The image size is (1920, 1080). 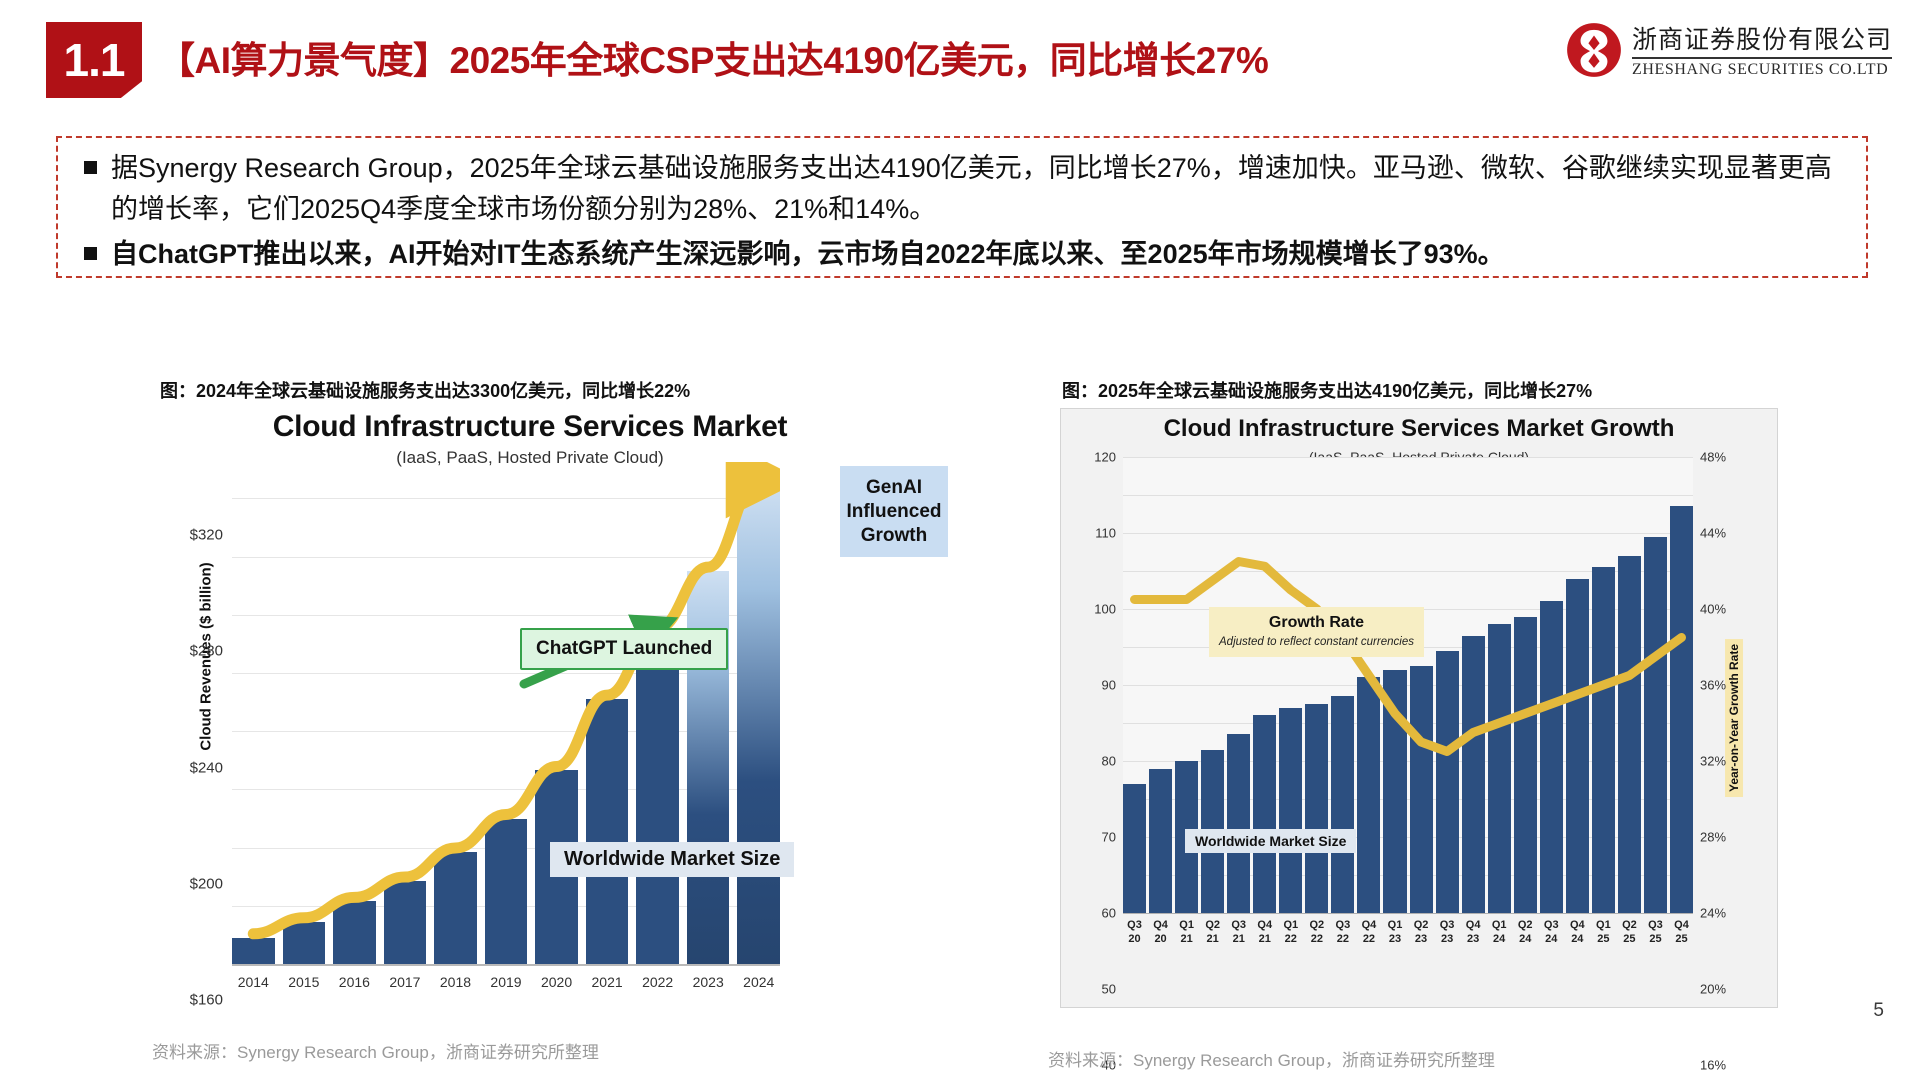 What do you see at coordinates (1271, 1060) in the screenshot?
I see `right-source-note: 资料来源：Synergy Research Group，浙商证券研究所整理` at bounding box center [1271, 1060].